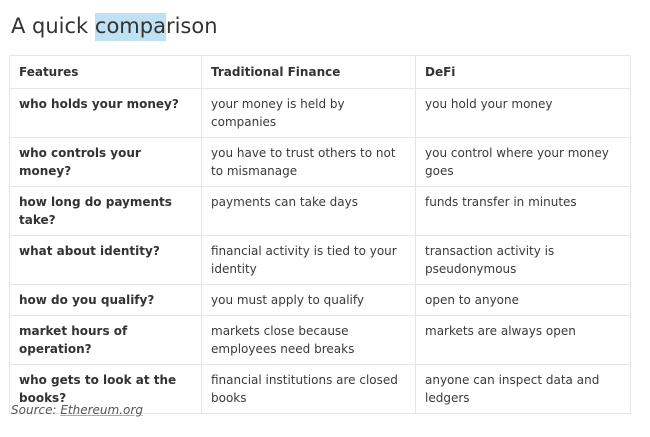  Describe the element at coordinates (308, 72) in the screenshot. I see `column-header-traditional-finance: Traditional Finance` at that location.